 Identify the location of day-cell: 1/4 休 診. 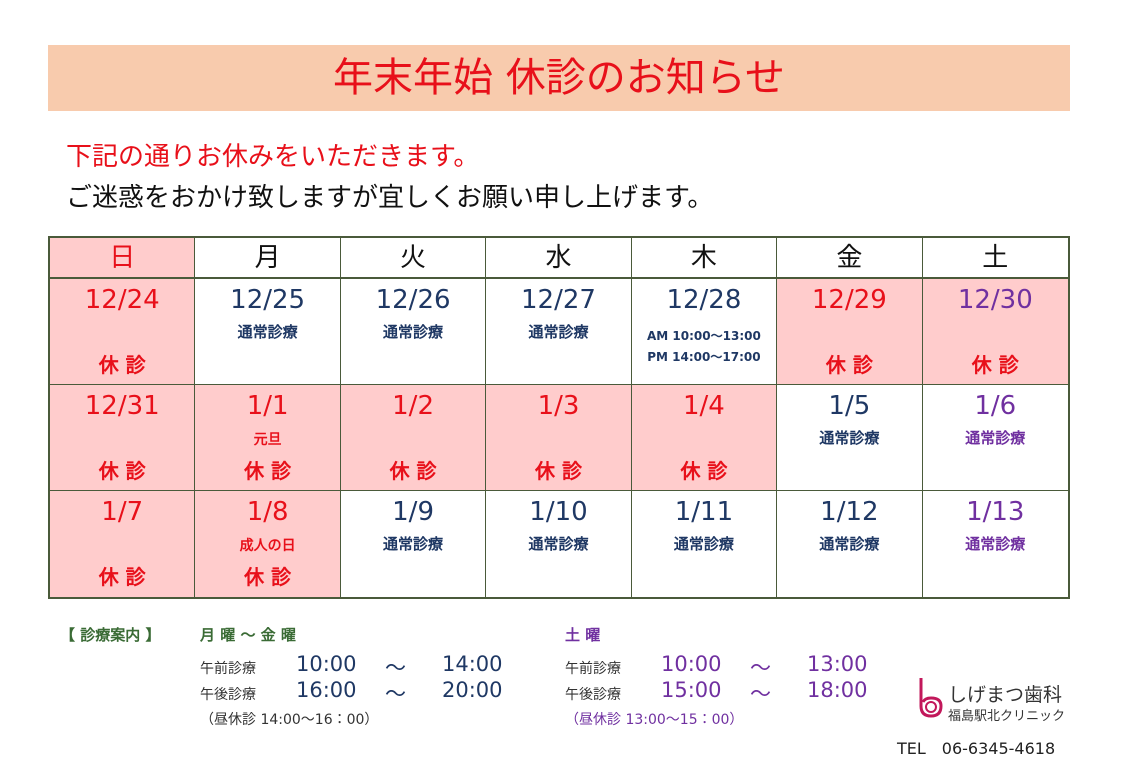
(704, 438).